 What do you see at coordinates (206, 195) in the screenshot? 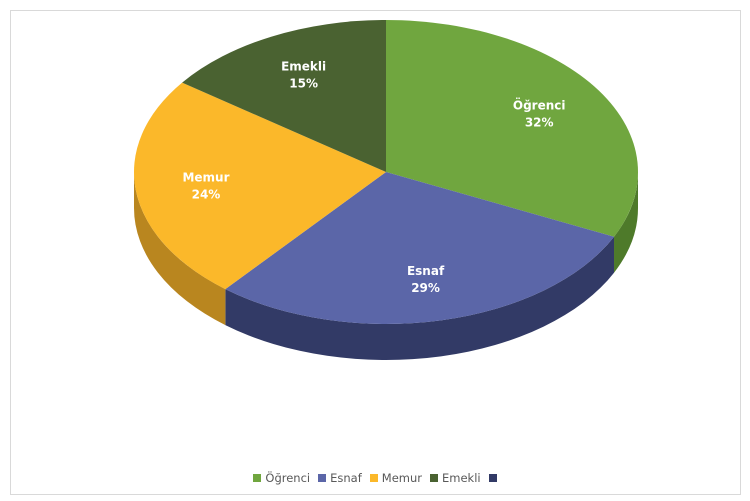
I see `slice-value-memur: 24%` at bounding box center [206, 195].